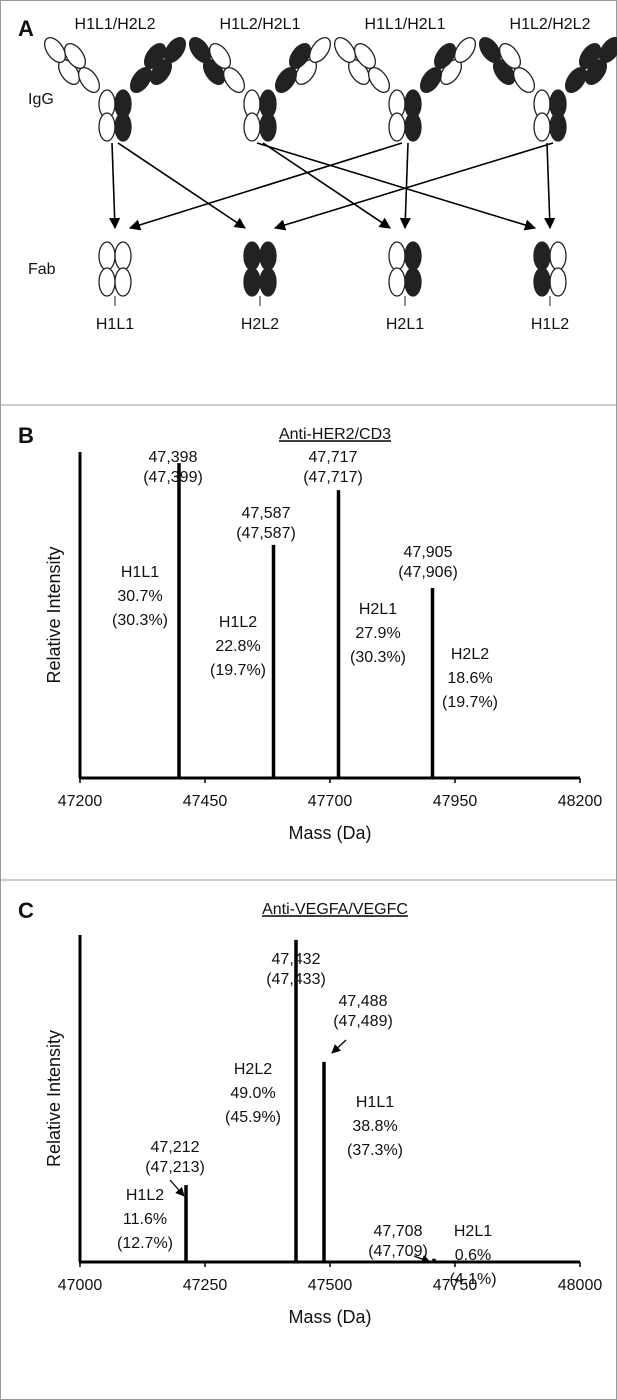 The image size is (617, 1400). Describe the element at coordinates (266, 513) in the screenshot. I see `peak-mass: 47,587` at that location.